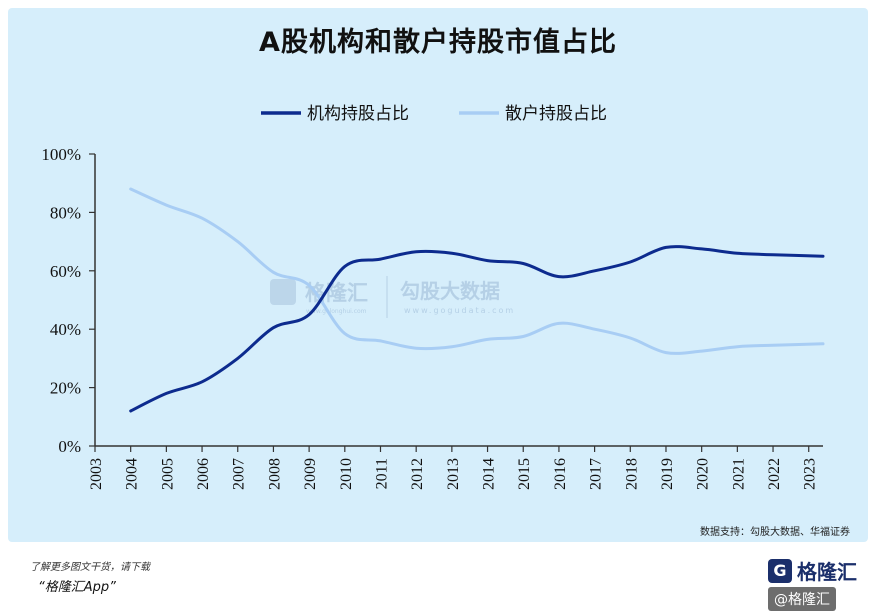 Image resolution: width=876 pixels, height=613 pixels. What do you see at coordinates (65, 329) in the screenshot?
I see `y-tick-label: 40%` at bounding box center [65, 329].